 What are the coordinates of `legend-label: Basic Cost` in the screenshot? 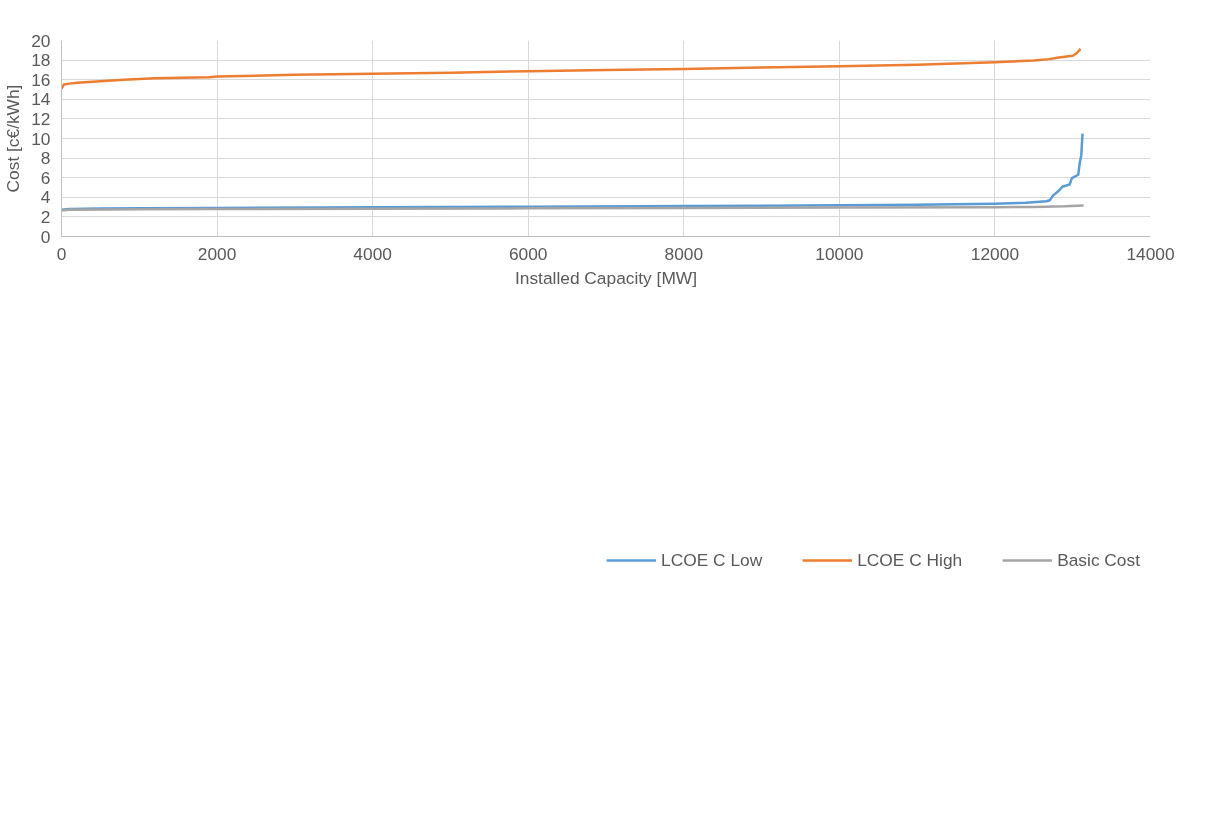 It's located at (1098, 560).